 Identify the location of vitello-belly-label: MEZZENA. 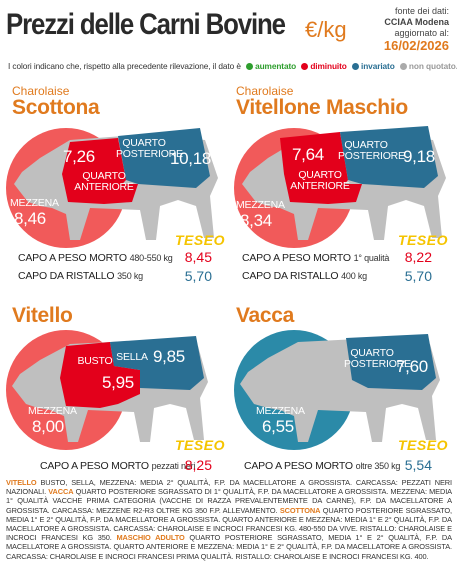
(52, 411).